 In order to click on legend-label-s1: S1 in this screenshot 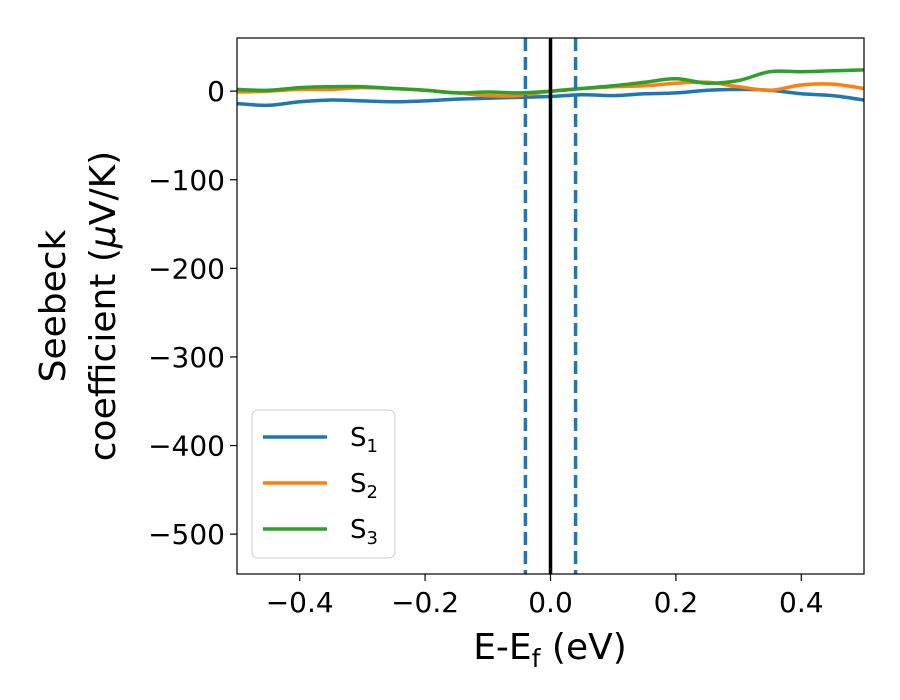, I will do `click(364, 440)`.